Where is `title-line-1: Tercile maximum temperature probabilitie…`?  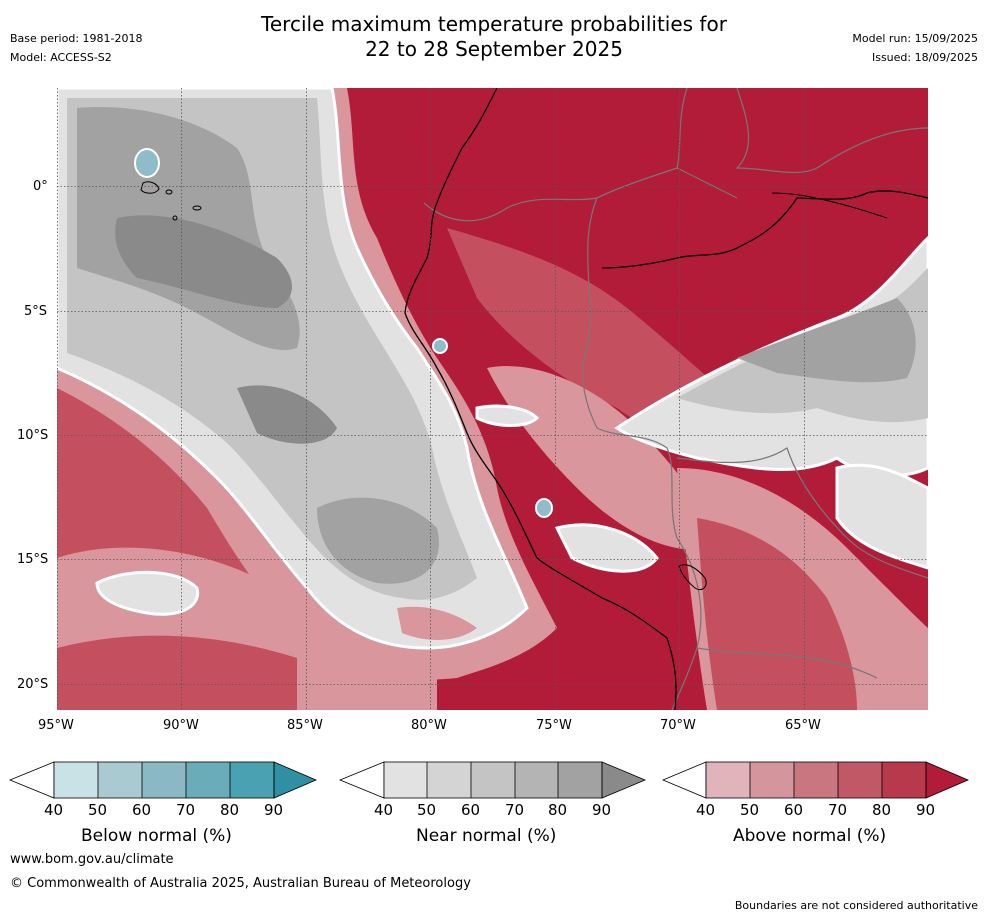
title-line-1: Tercile maximum temperature probabilitie… is located at coordinates (494, 24).